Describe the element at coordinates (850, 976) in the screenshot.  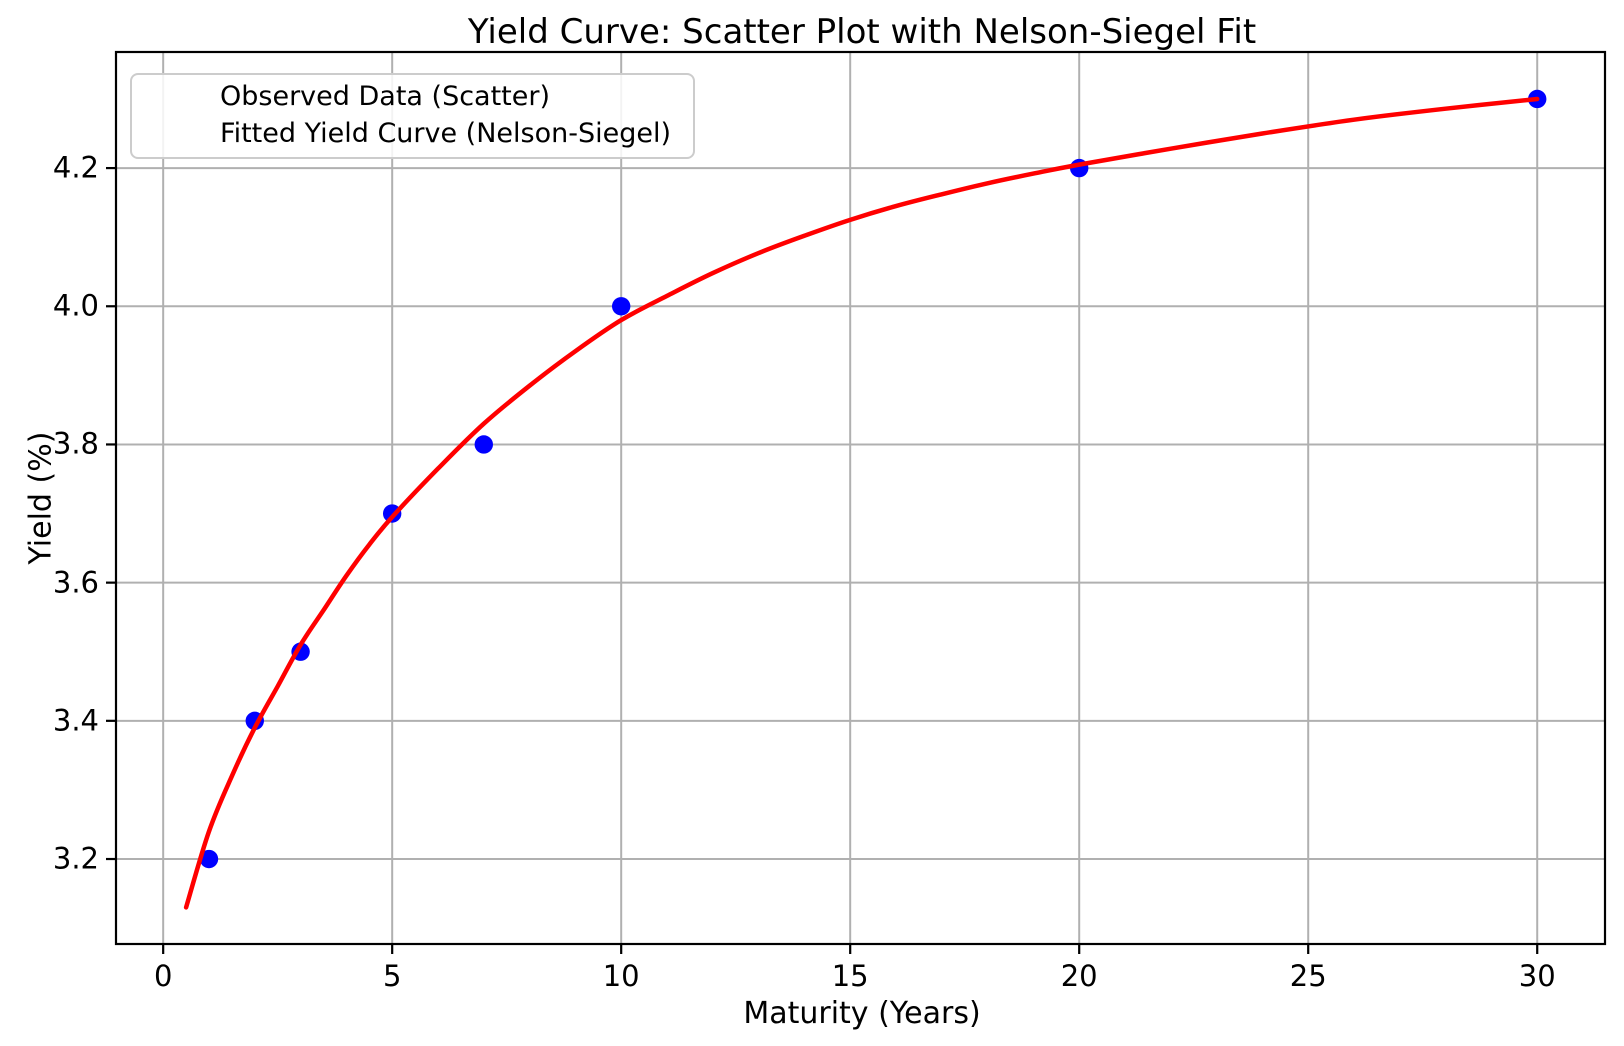
I see `x-tick-label: 15` at that location.